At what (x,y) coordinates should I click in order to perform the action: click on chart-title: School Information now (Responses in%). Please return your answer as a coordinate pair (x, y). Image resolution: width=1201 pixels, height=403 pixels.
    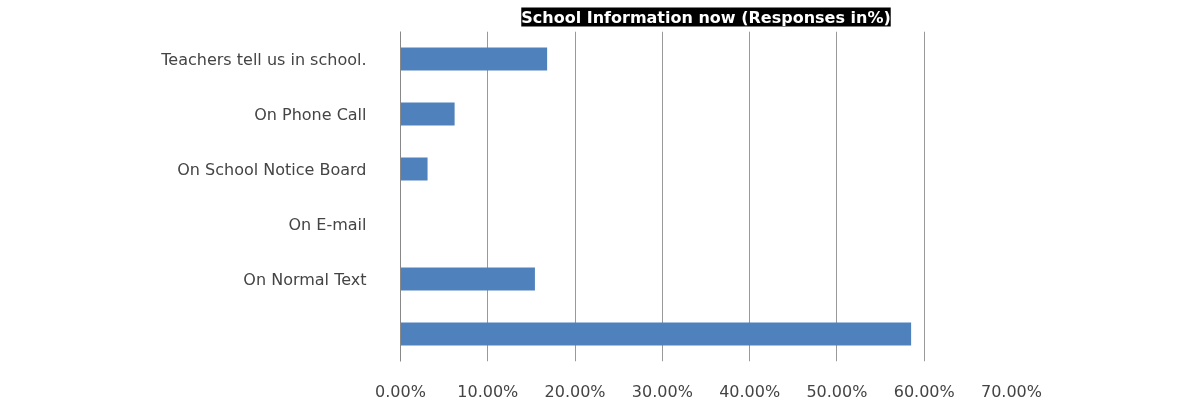
    Looking at the image, I should click on (706, 17).